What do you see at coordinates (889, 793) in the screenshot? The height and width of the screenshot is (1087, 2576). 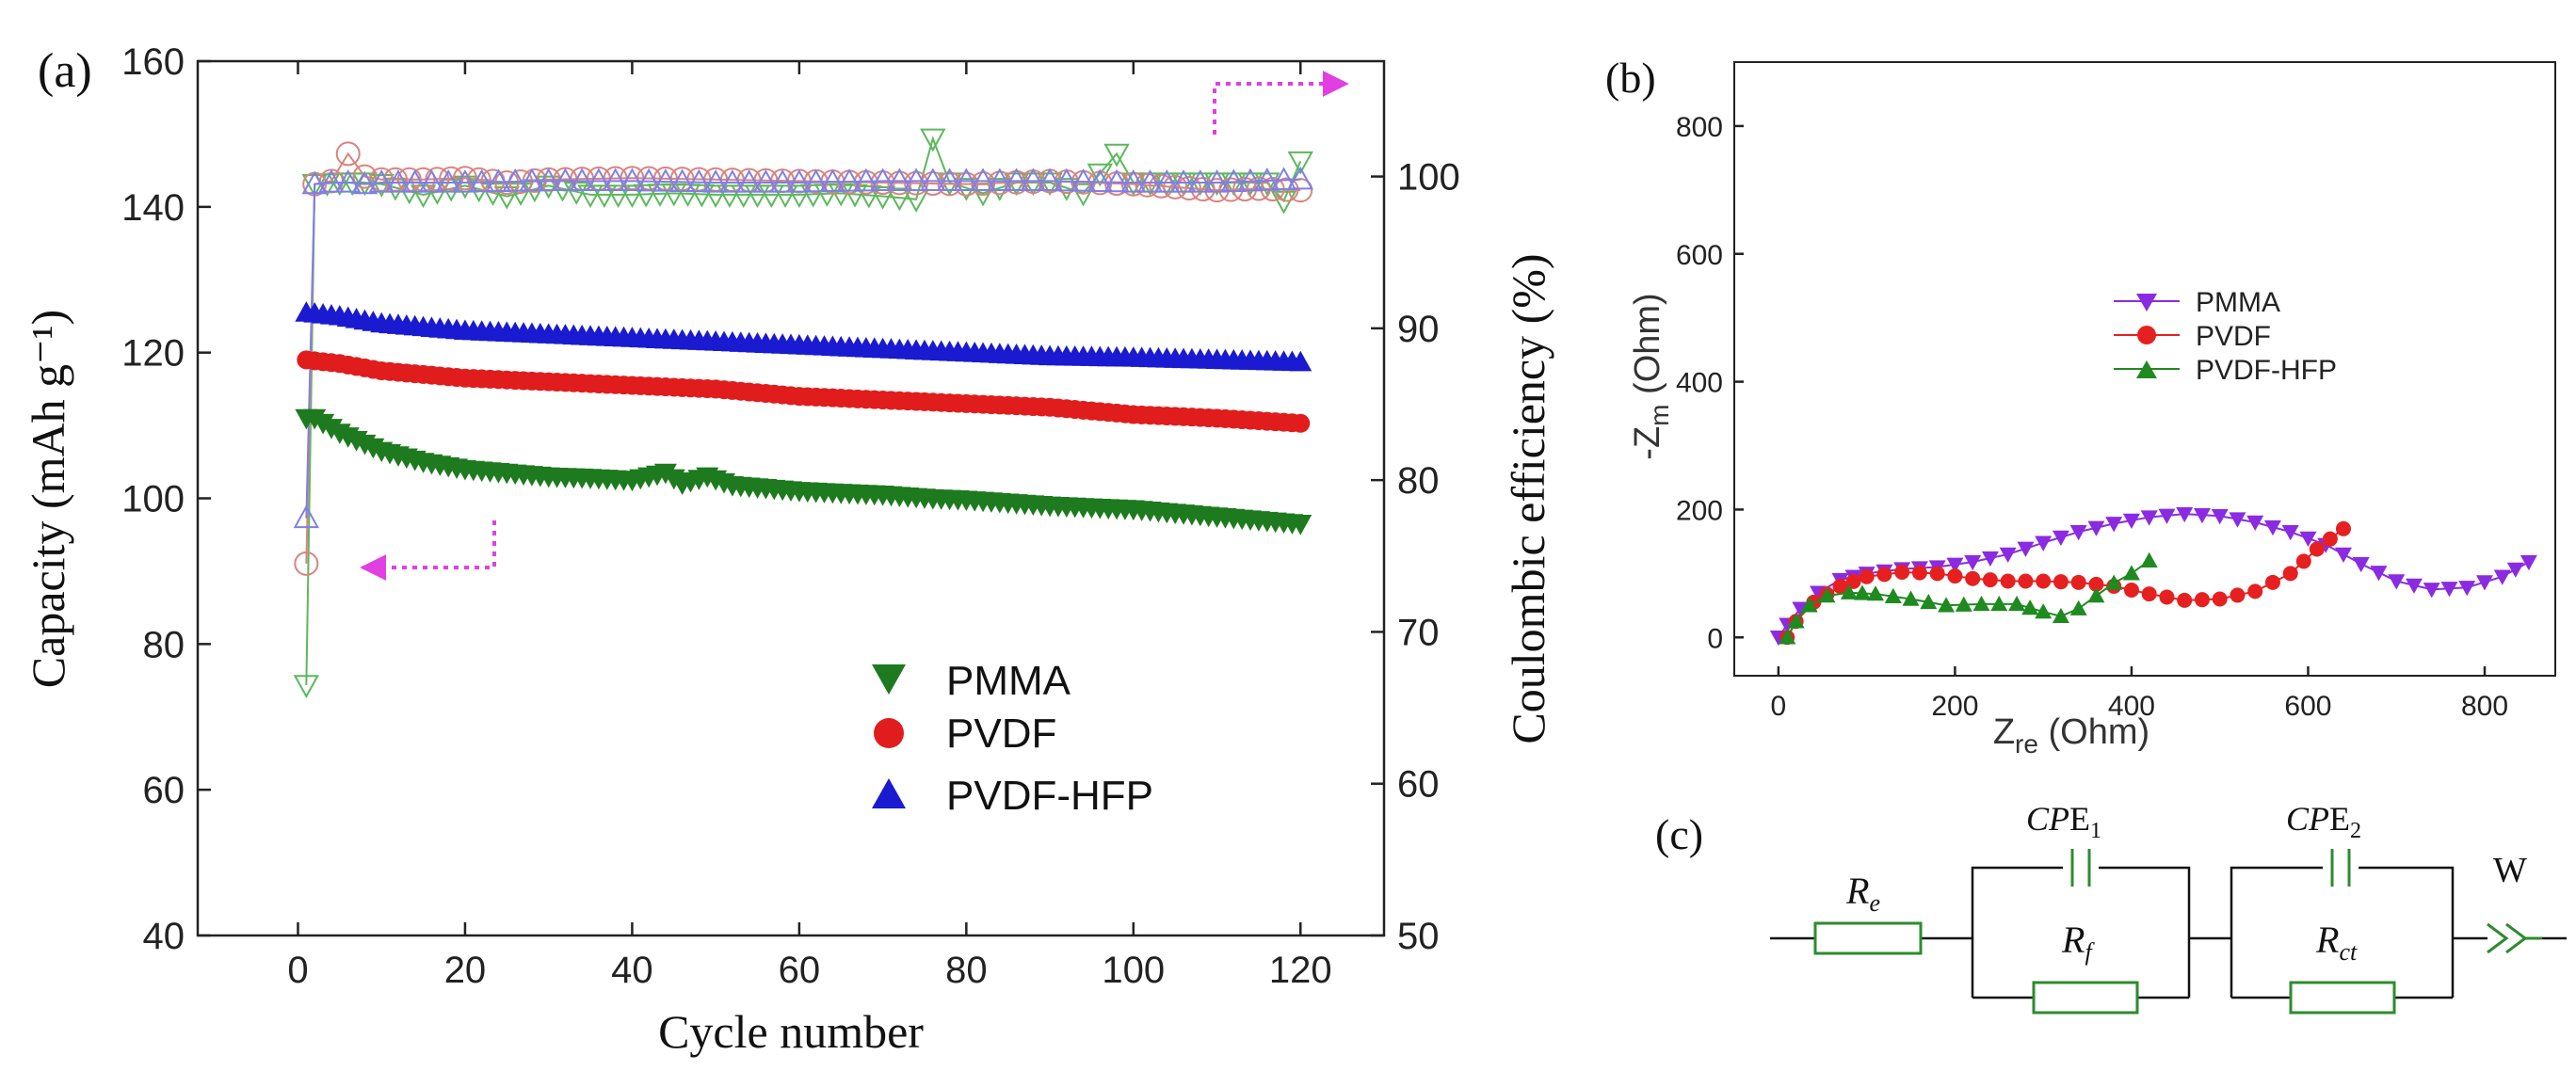 I see `legend-pvdfhfp-marker` at bounding box center [889, 793].